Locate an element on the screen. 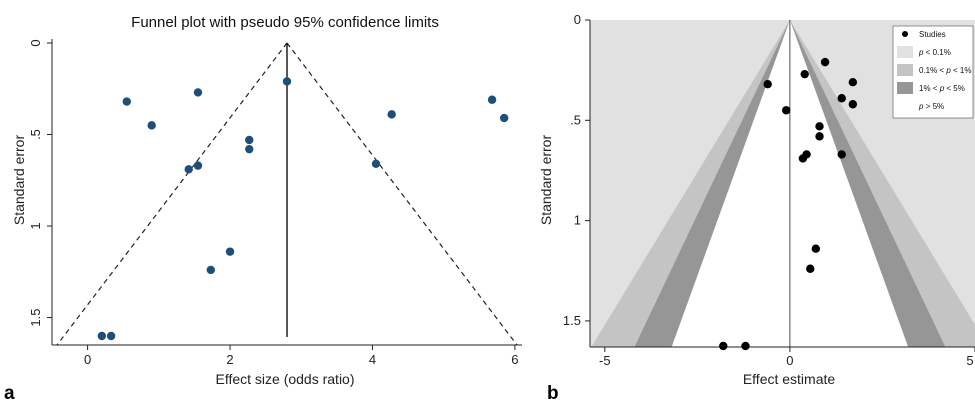 The height and width of the screenshot is (401, 975). chart-a-ylabel: Standard error is located at coordinates (19, 180).